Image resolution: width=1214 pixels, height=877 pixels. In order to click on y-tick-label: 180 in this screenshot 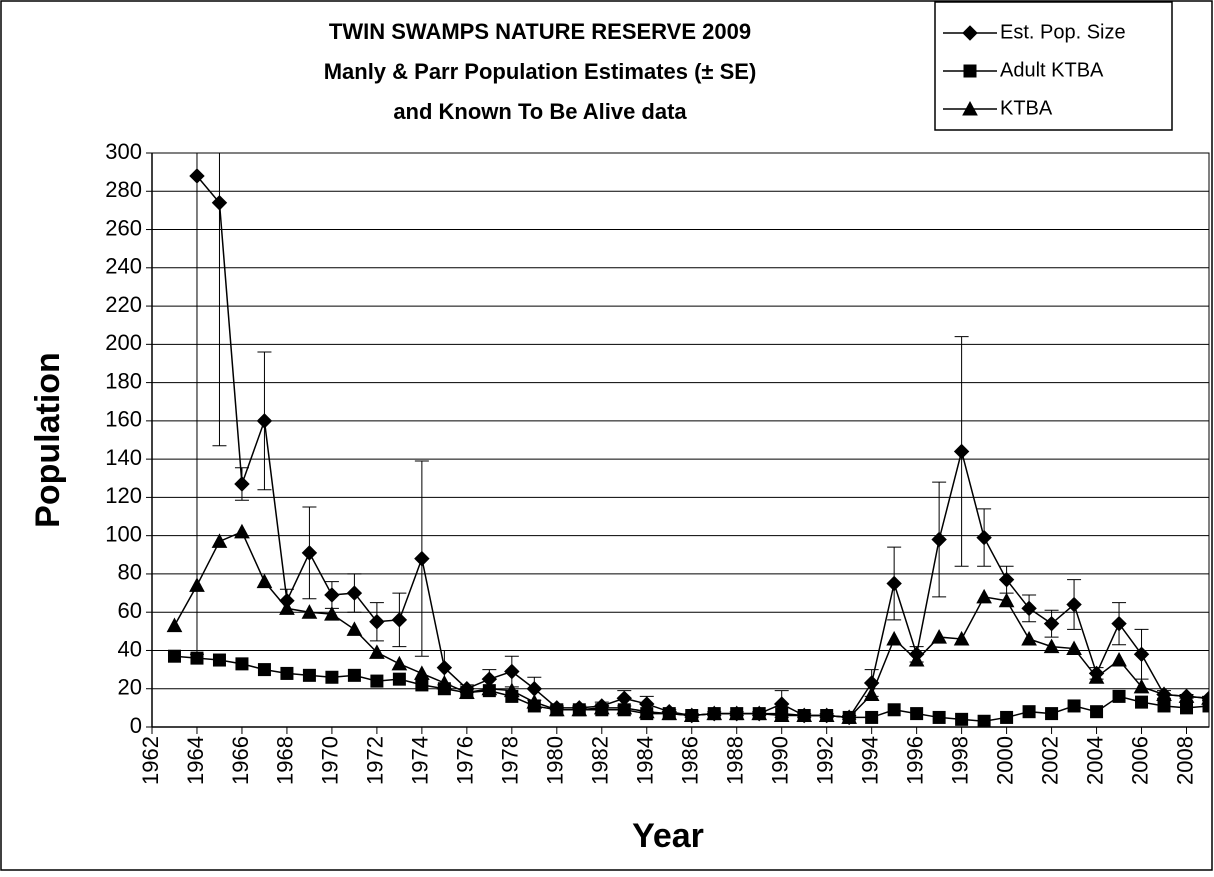, I will do `click(123, 380)`.